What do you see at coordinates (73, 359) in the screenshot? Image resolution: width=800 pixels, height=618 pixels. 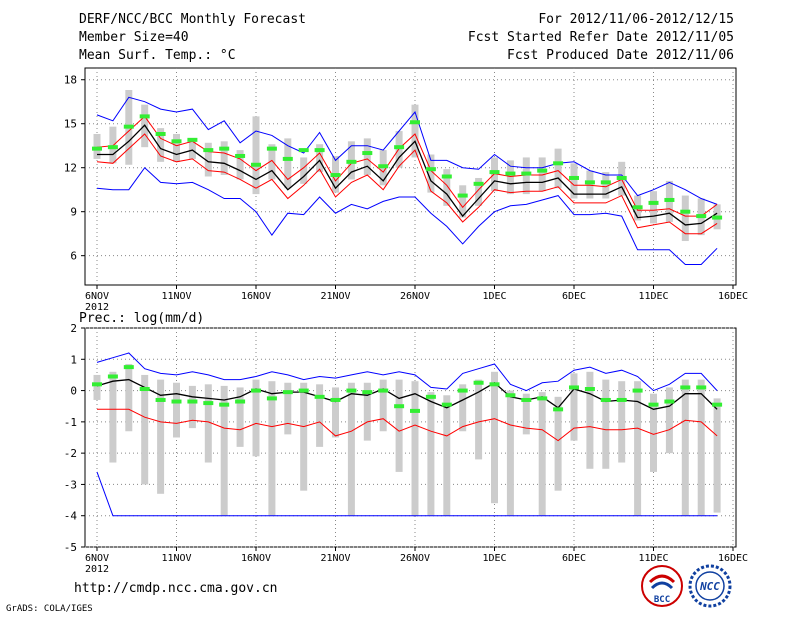 I see `prec-ytick-label: 1` at bounding box center [73, 359].